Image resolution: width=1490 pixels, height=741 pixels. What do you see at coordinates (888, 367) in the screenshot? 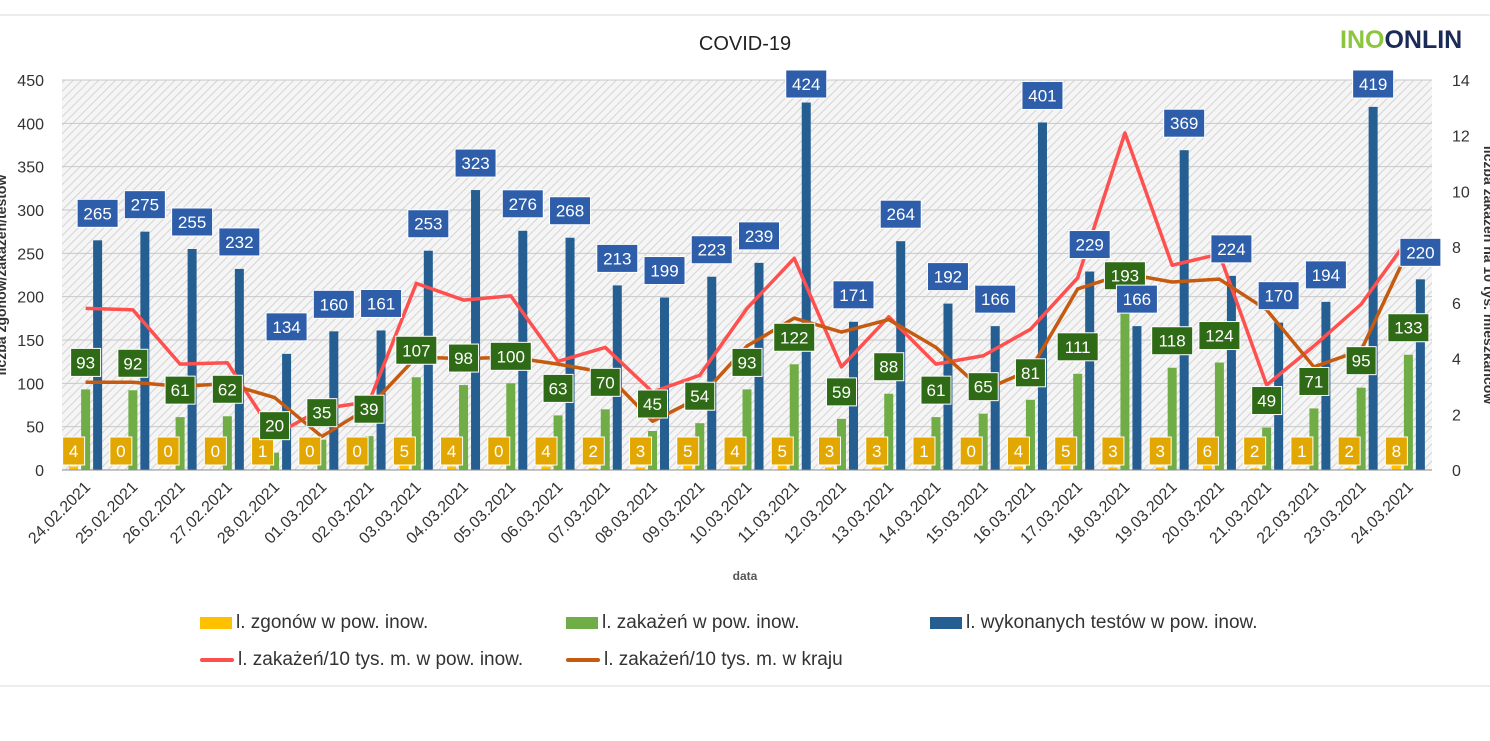
I see `label-zakazenia-text: 88` at bounding box center [888, 367].